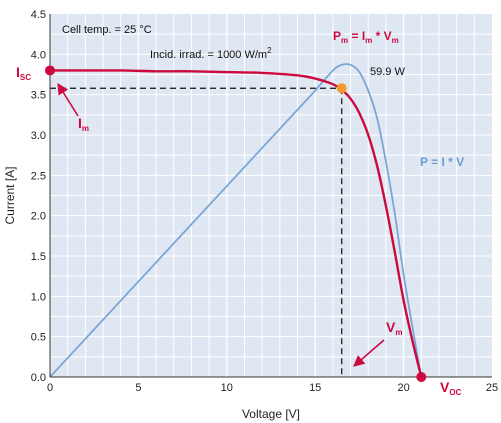 The height and width of the screenshot is (423, 501). I want to click on y-tick-label: 0.5, so click(38, 338).